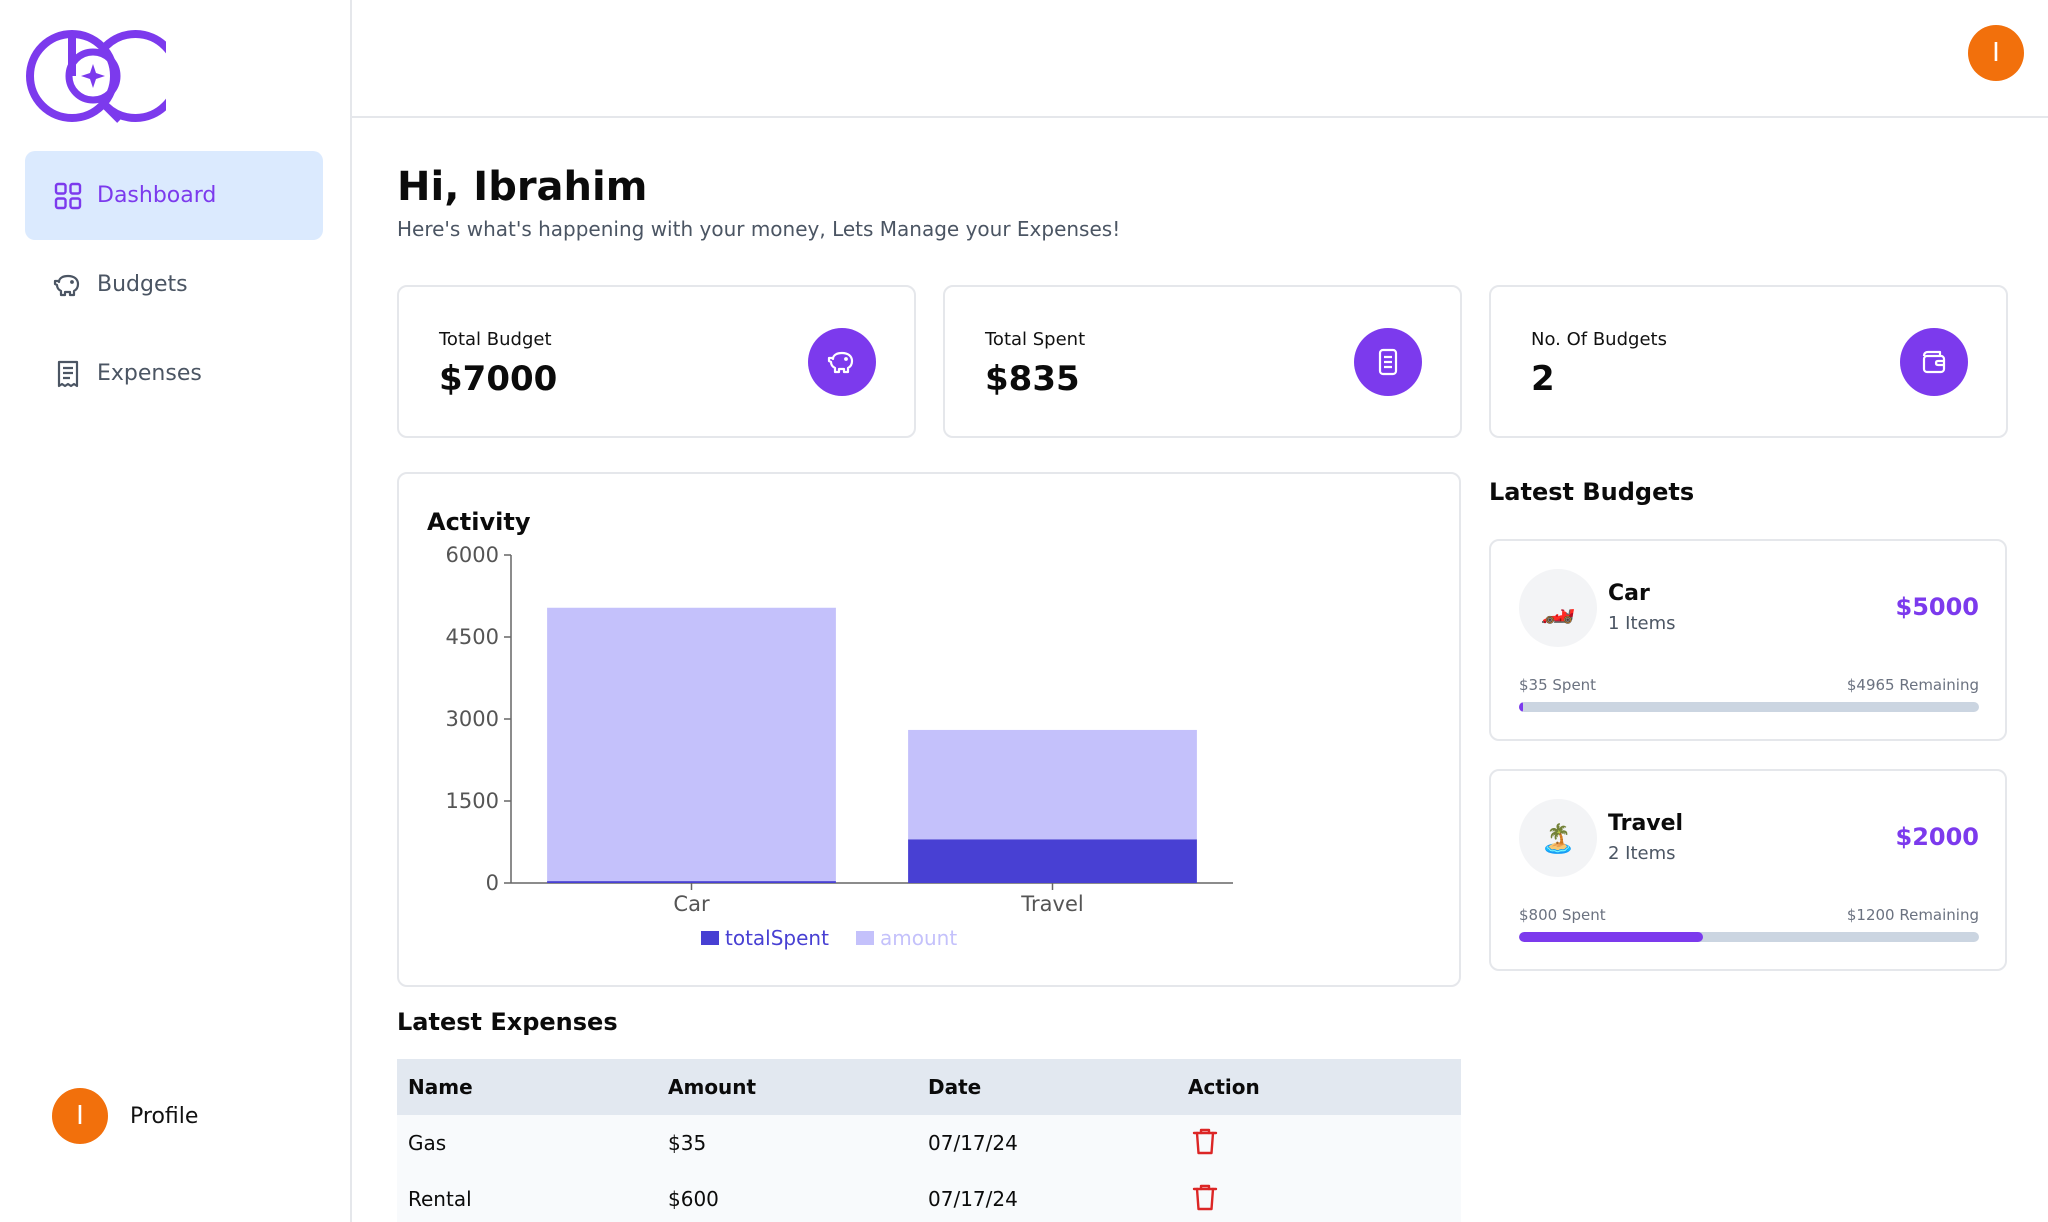  What do you see at coordinates (440, 1087) in the screenshot?
I see `column-header-name: Name` at bounding box center [440, 1087].